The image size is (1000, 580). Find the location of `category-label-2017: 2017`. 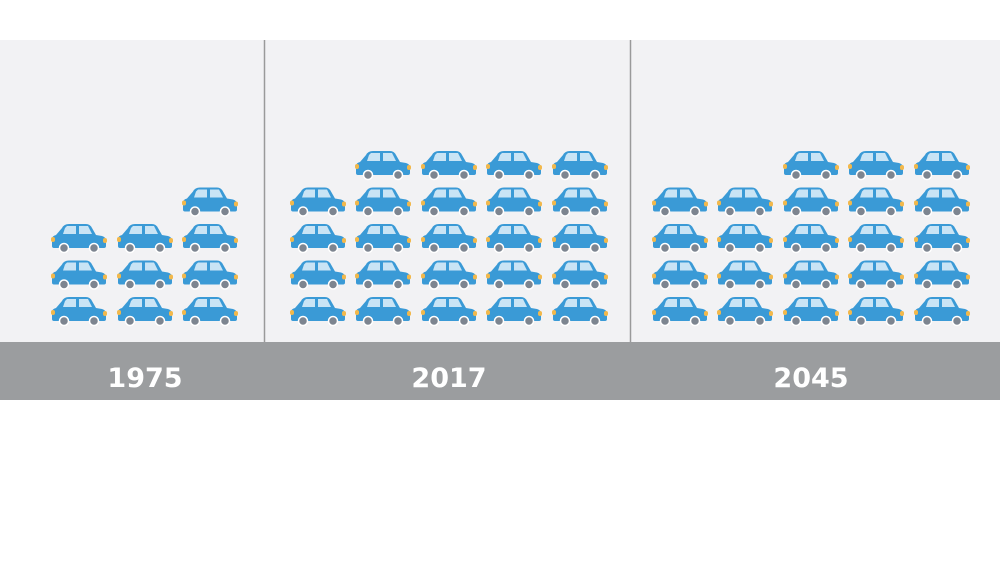

category-label-2017: 2017 is located at coordinates (448, 378).